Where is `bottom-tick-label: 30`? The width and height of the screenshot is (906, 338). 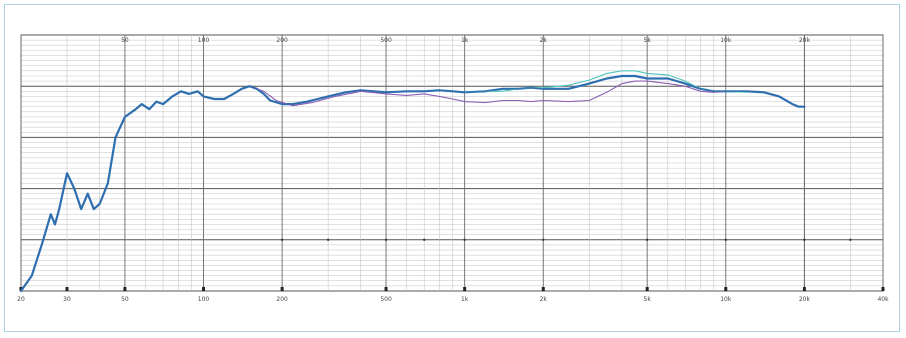 bottom-tick-label: 30 is located at coordinates (67, 299).